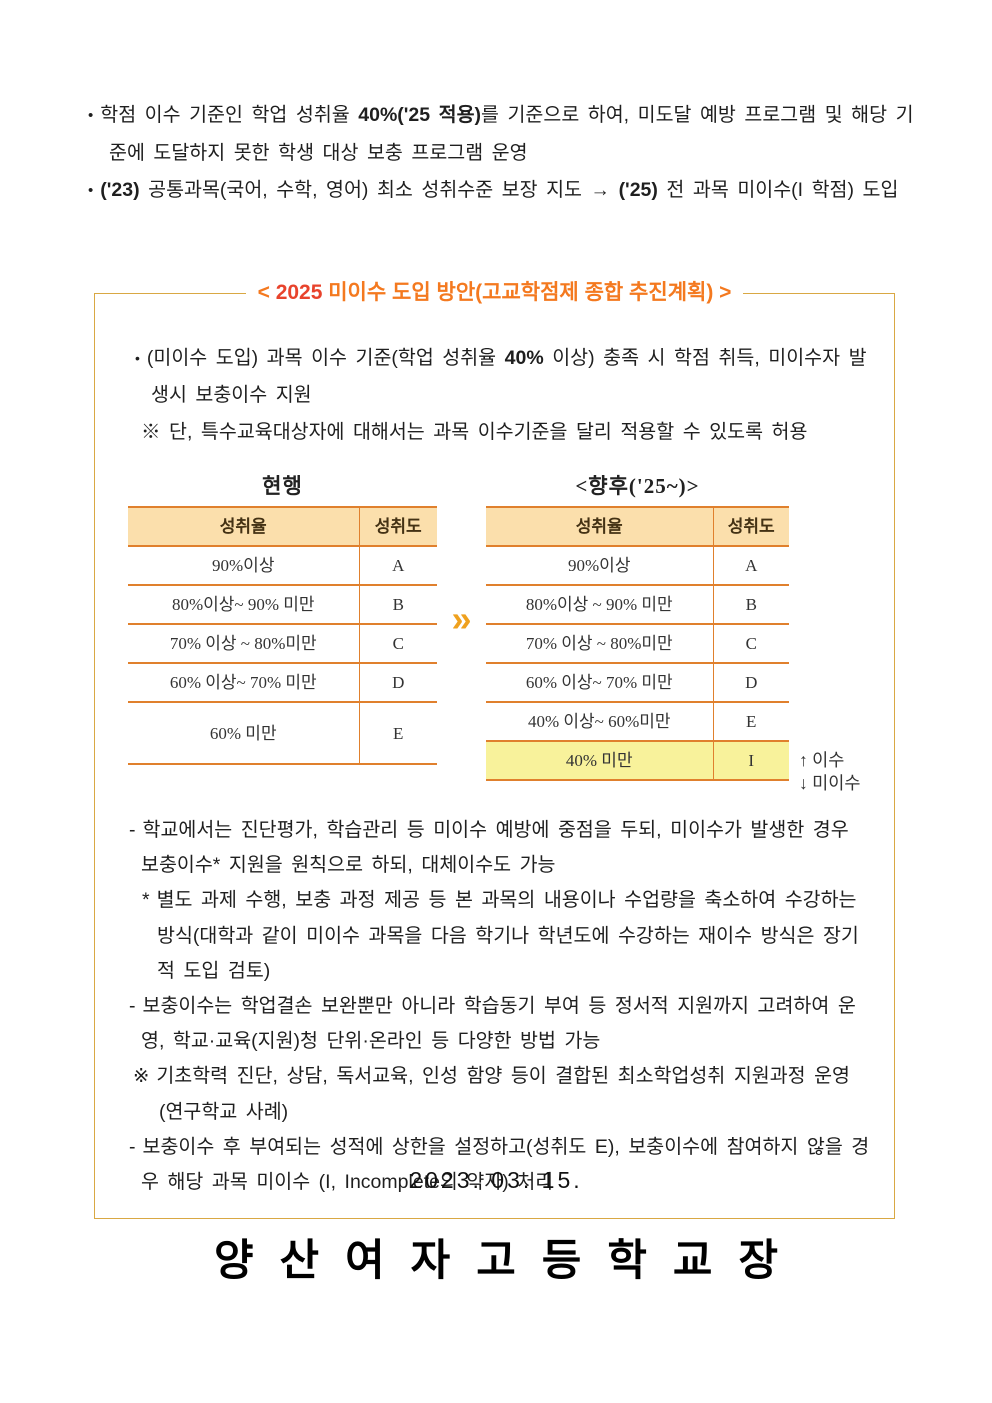 The height and width of the screenshot is (1403, 992). What do you see at coordinates (751, 761) in the screenshot?
I see `level-cell: I` at bounding box center [751, 761].